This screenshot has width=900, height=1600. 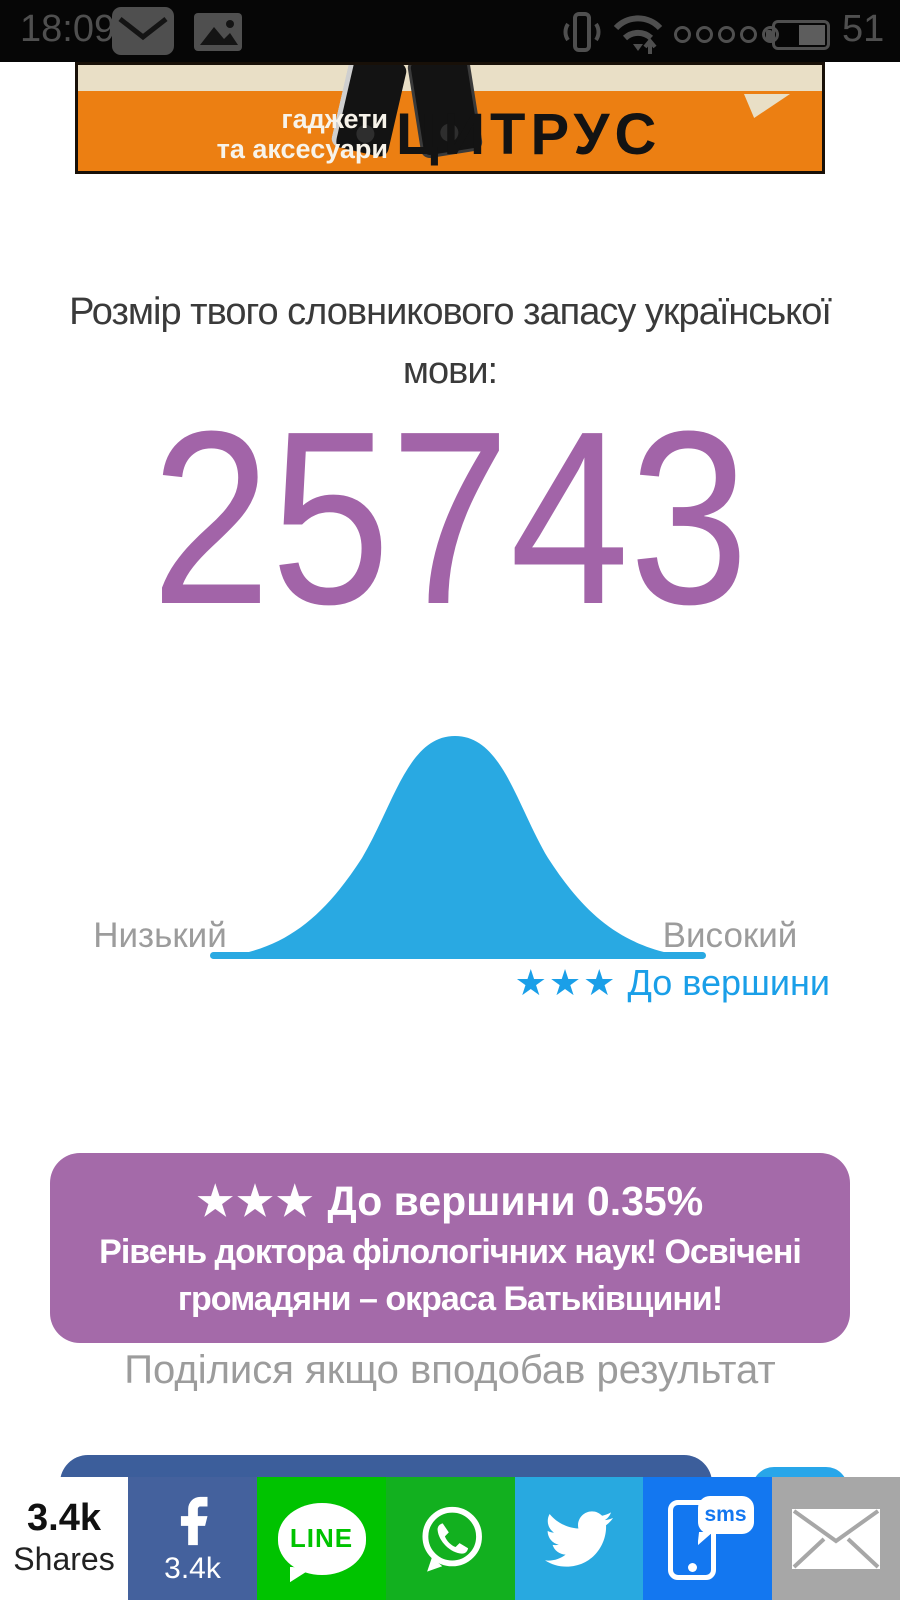 What do you see at coordinates (798, 35) in the screenshot?
I see `battery-icon` at bounding box center [798, 35].